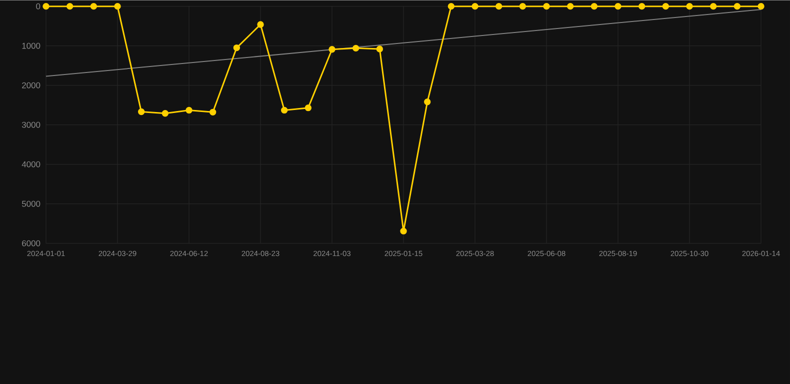 Image resolution: width=790 pixels, height=384 pixels. Describe the element at coordinates (31, 164) in the screenshot. I see `y-tick-label: 4000` at that location.